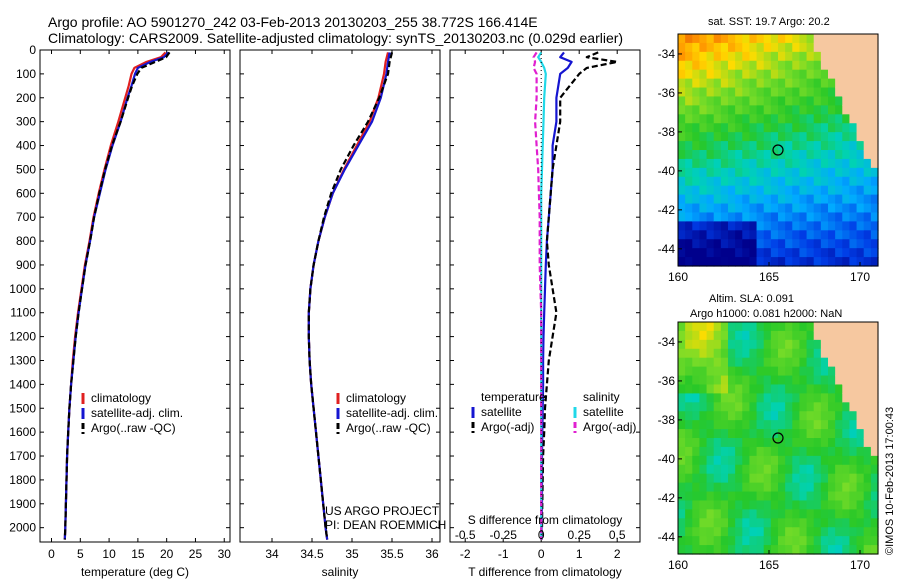  I want to click on copyright-label: ©IMOS 10-Feb-2013 17:00:43, so click(890, 481).